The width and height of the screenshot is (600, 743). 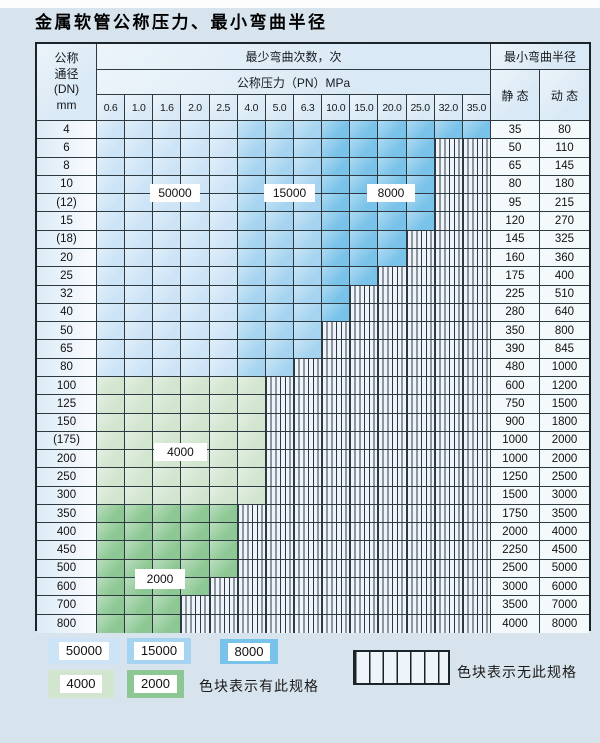 I want to click on dynamic-value: 1200, so click(x=564, y=386).